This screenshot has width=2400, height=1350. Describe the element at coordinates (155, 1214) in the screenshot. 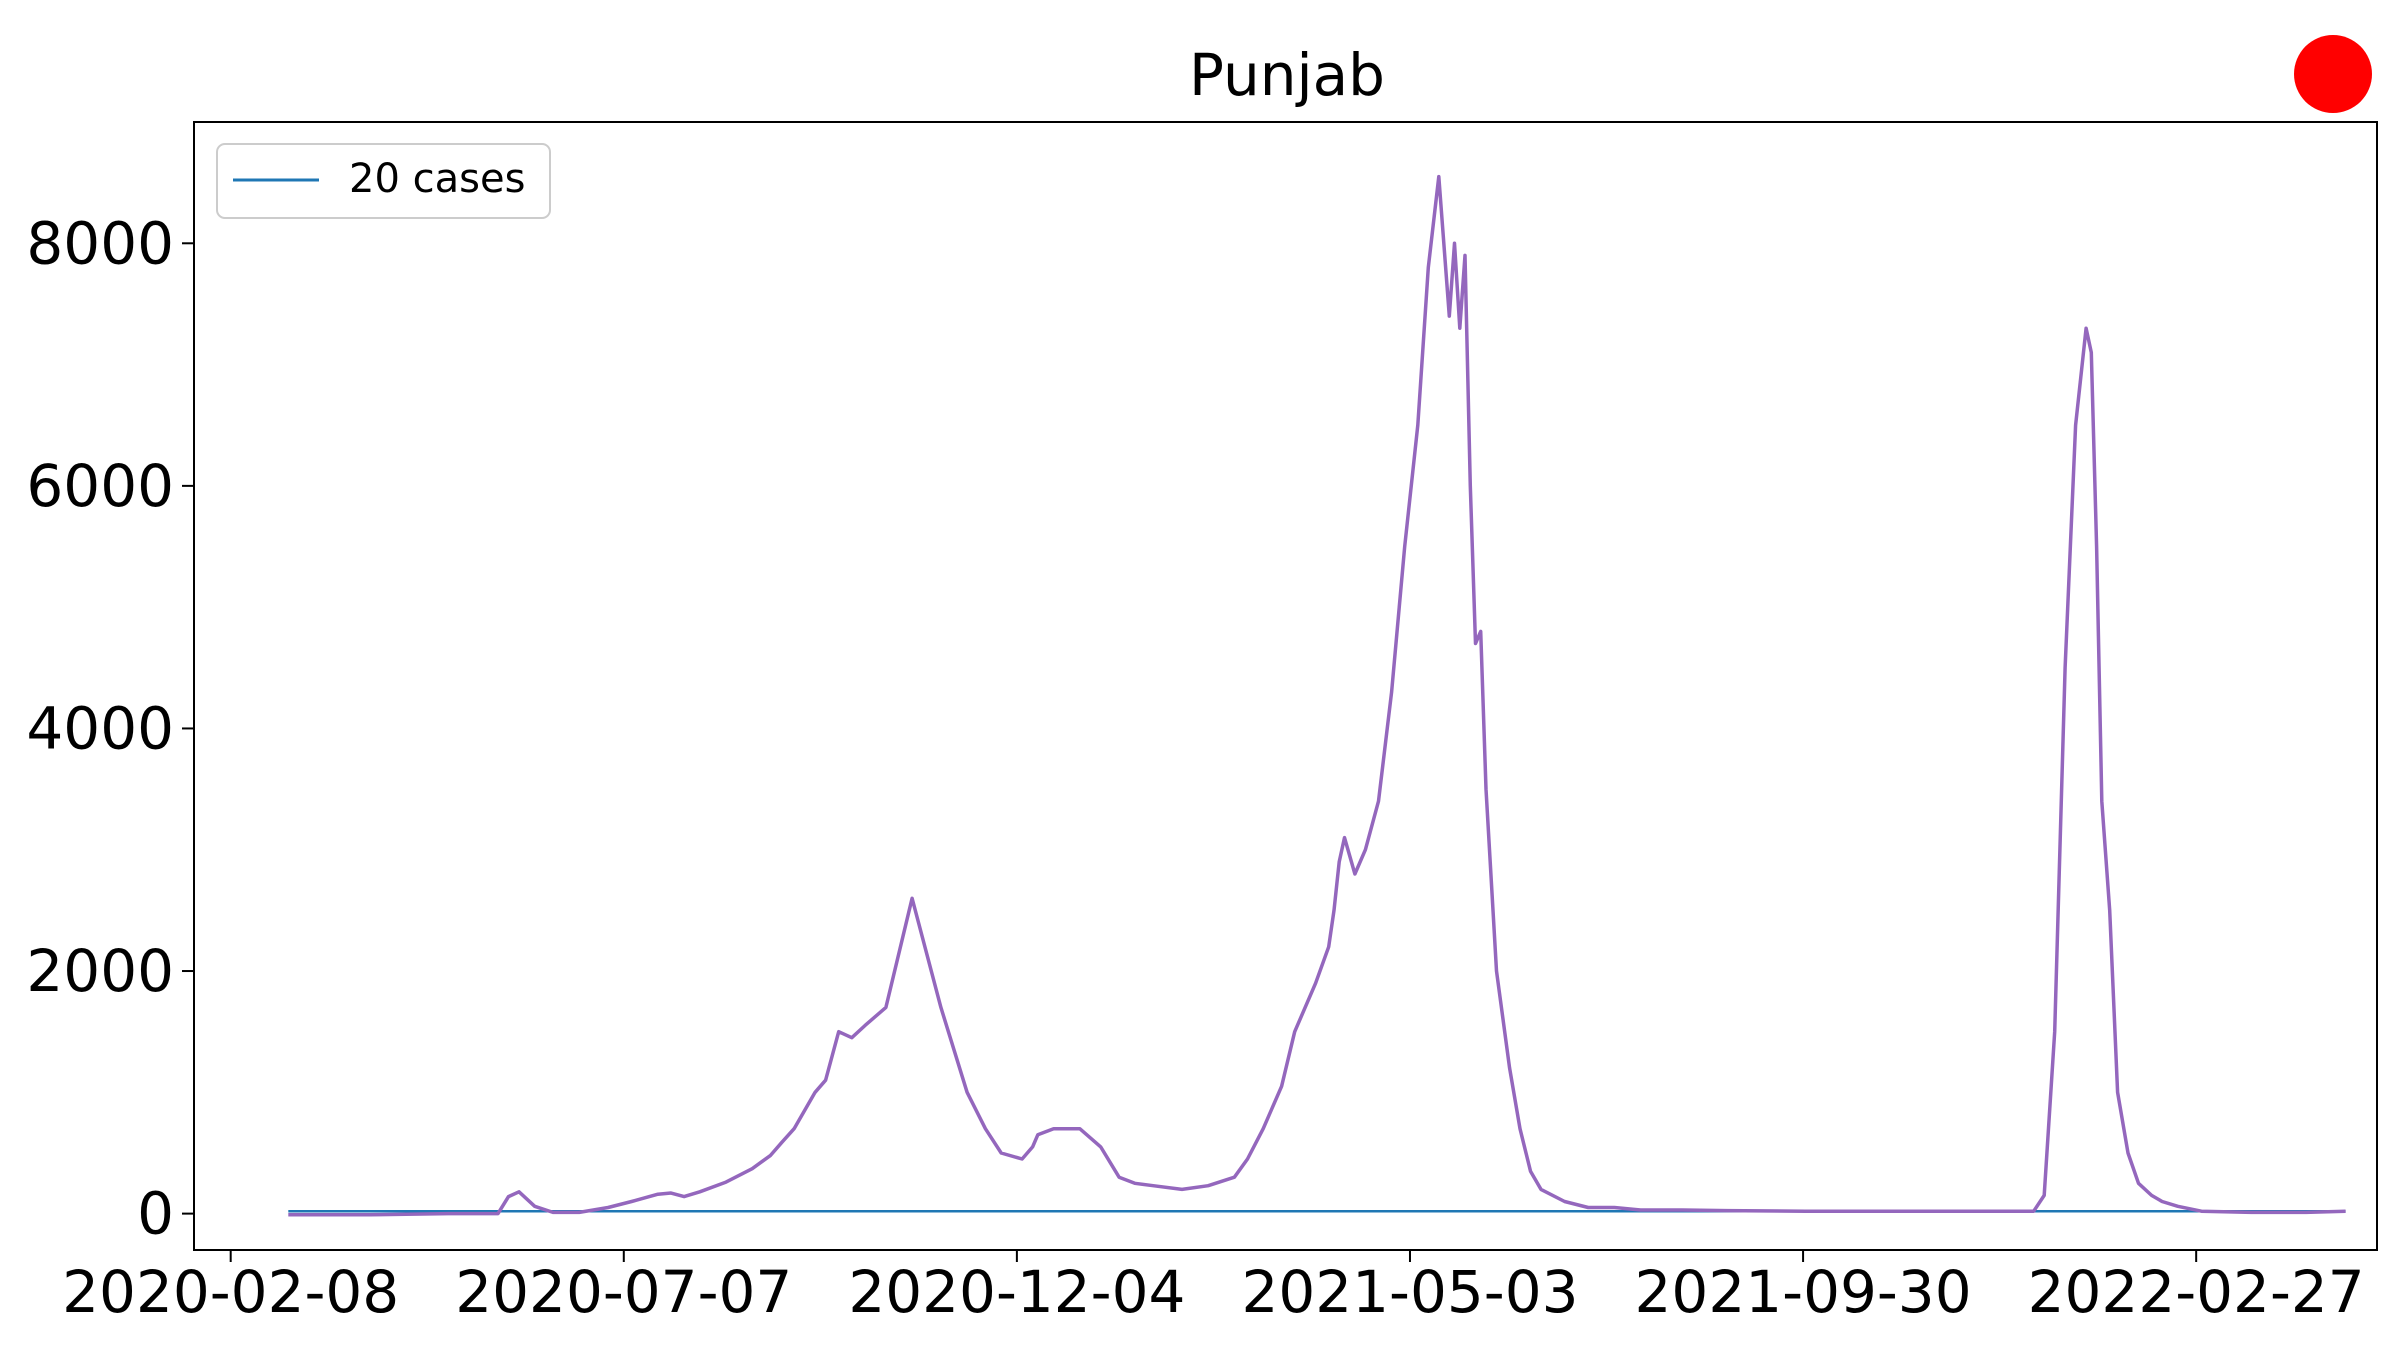

I see `y-tick-label: 0` at that location.